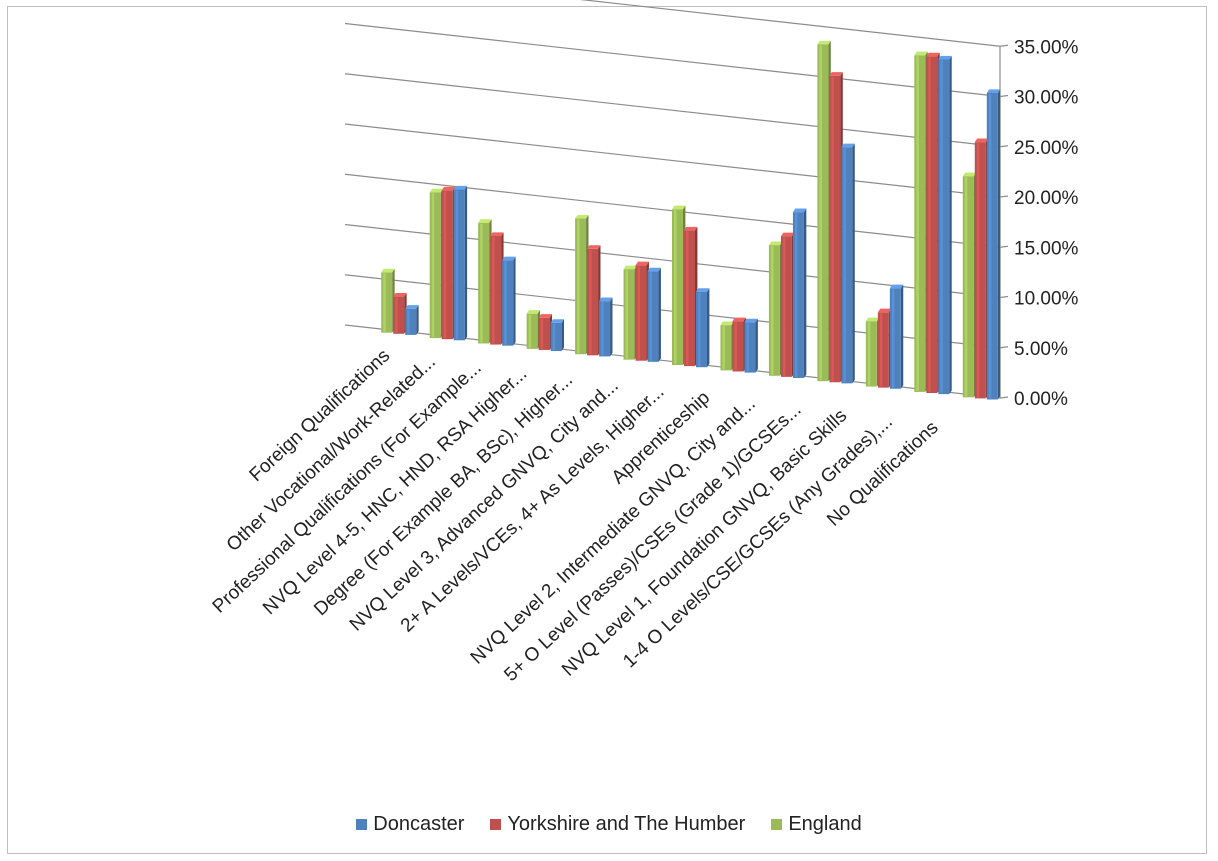 Image resolution: width=1218 pixels, height=861 pixels. What do you see at coordinates (1041, 349) in the screenshot?
I see `y-tick-label: 5.00%` at bounding box center [1041, 349].